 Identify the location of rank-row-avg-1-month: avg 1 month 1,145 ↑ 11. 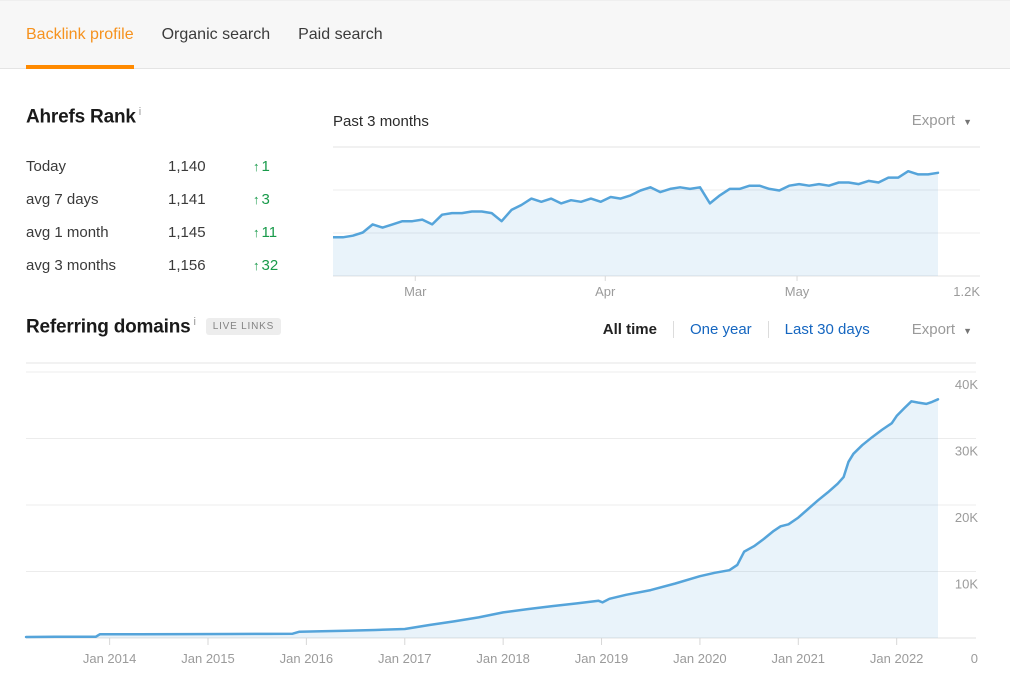
(178, 232).